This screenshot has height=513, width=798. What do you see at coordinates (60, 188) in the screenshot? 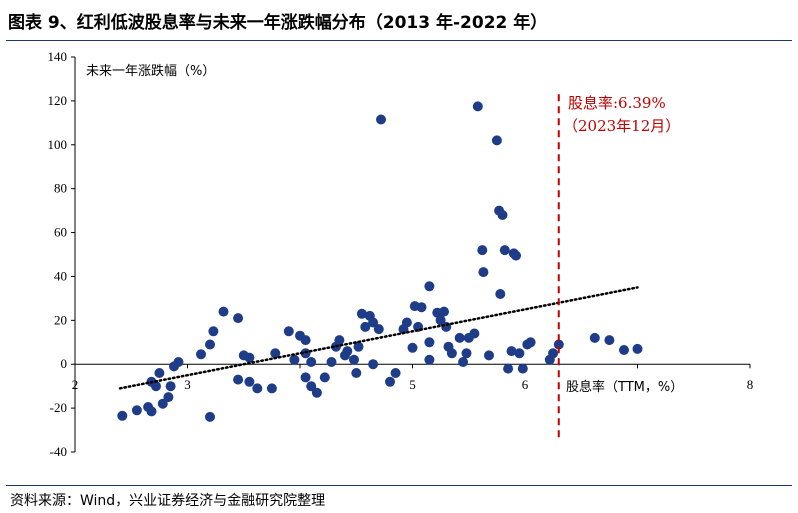
I see `y-tick-label: 80` at bounding box center [60, 188].